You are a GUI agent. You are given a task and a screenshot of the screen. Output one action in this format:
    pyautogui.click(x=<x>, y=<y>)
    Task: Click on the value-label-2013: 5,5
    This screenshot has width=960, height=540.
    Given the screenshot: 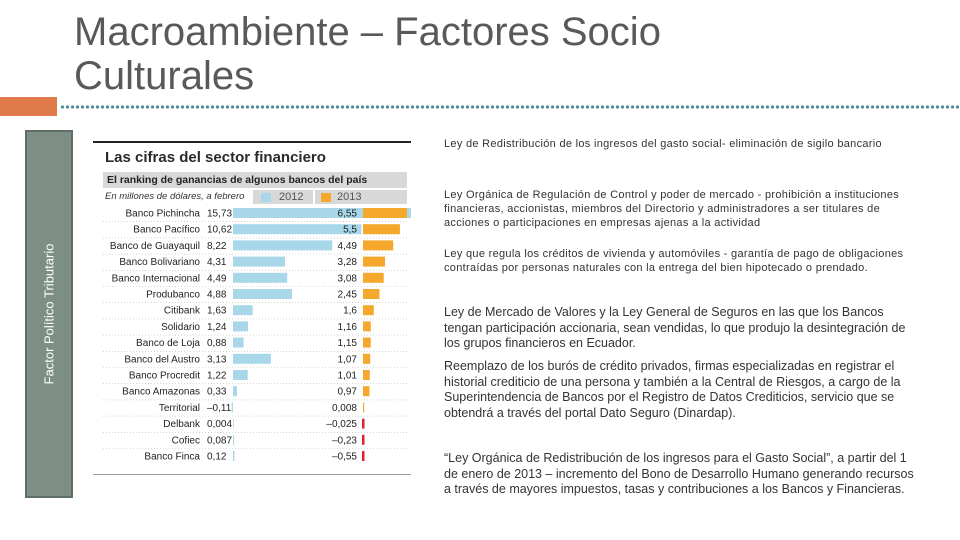 What is the action you would take?
    pyautogui.click(x=350, y=230)
    